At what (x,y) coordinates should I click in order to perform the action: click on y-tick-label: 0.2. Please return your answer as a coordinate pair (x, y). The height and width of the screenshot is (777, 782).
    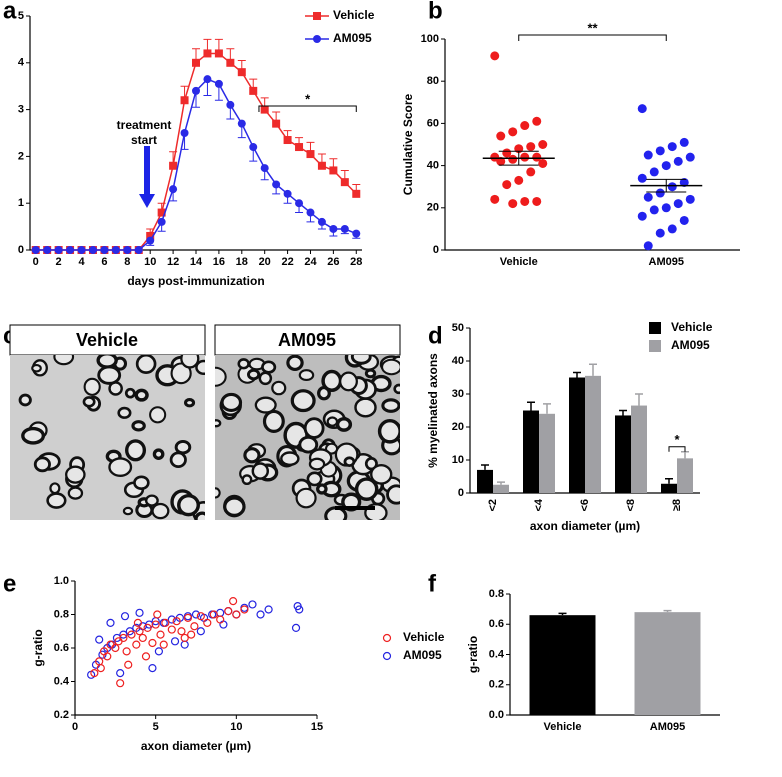
    Looking at the image, I should click on (61, 715).